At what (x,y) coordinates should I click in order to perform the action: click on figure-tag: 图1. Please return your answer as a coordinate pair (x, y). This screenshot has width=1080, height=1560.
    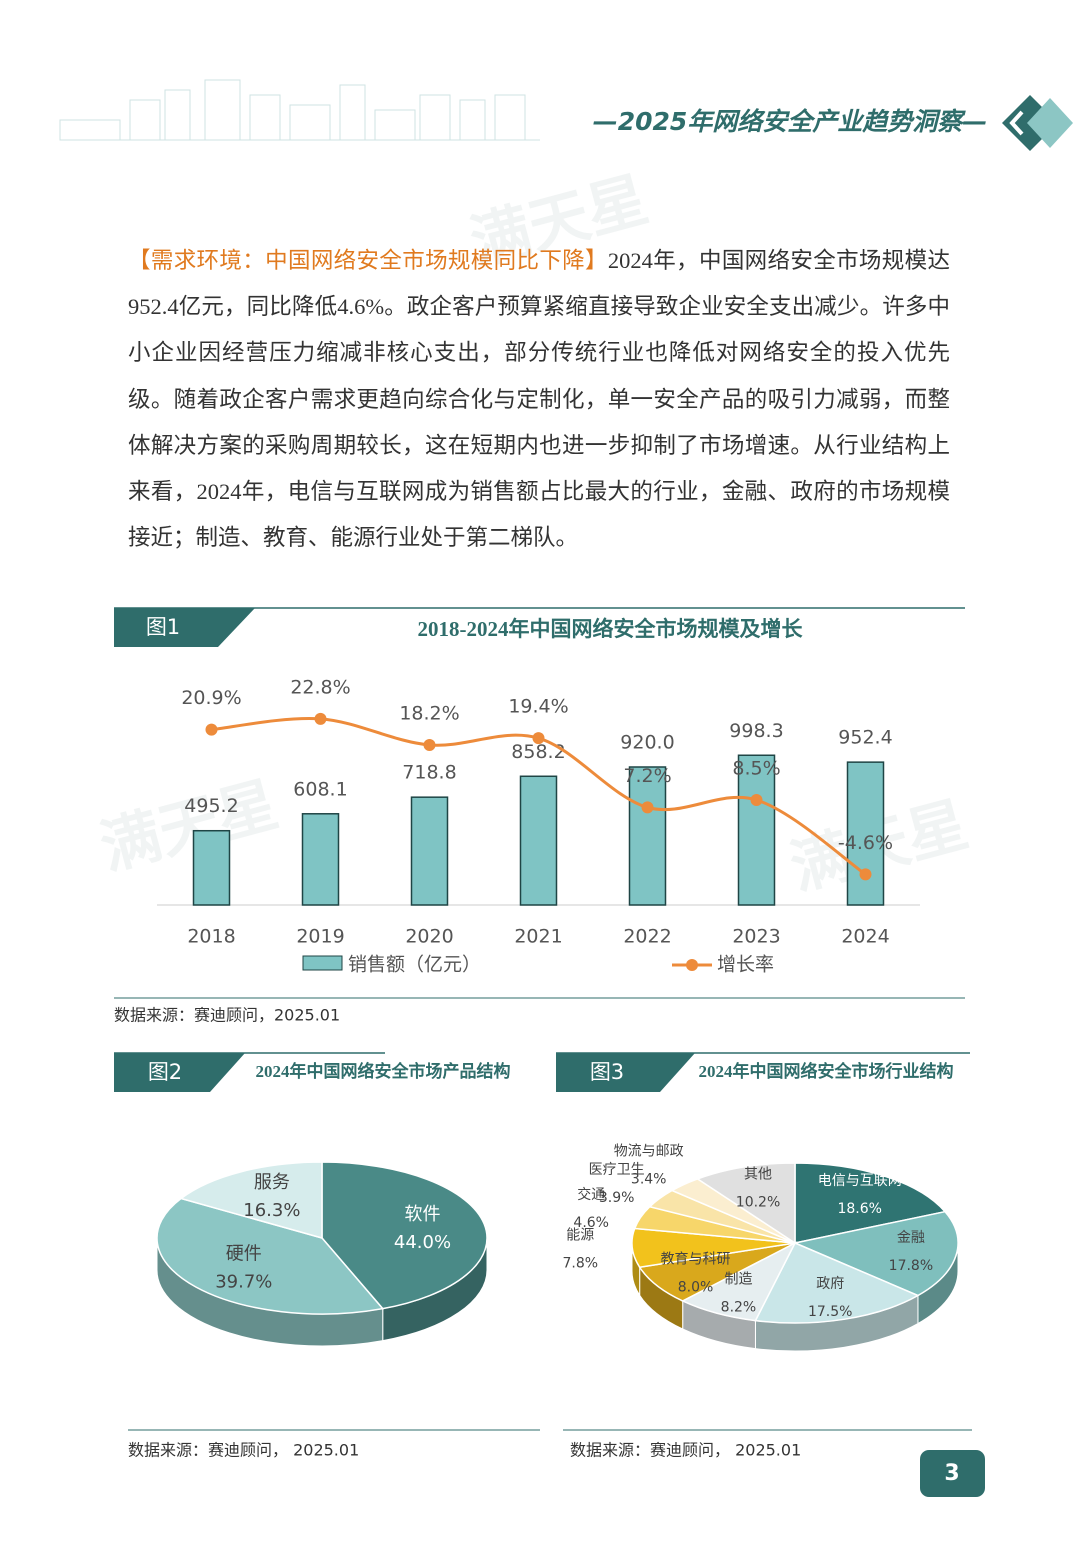
    Looking at the image, I should click on (163, 627).